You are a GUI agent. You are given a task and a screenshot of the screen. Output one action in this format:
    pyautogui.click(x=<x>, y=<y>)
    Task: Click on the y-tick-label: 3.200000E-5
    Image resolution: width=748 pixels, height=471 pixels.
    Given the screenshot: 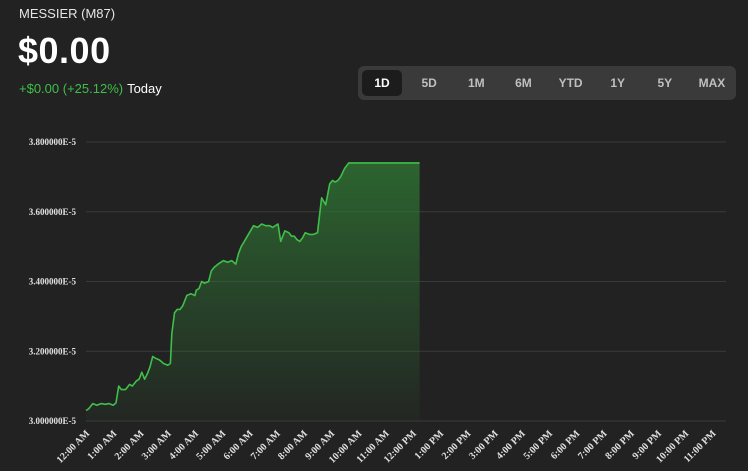 What is the action you would take?
    pyautogui.click(x=53, y=351)
    